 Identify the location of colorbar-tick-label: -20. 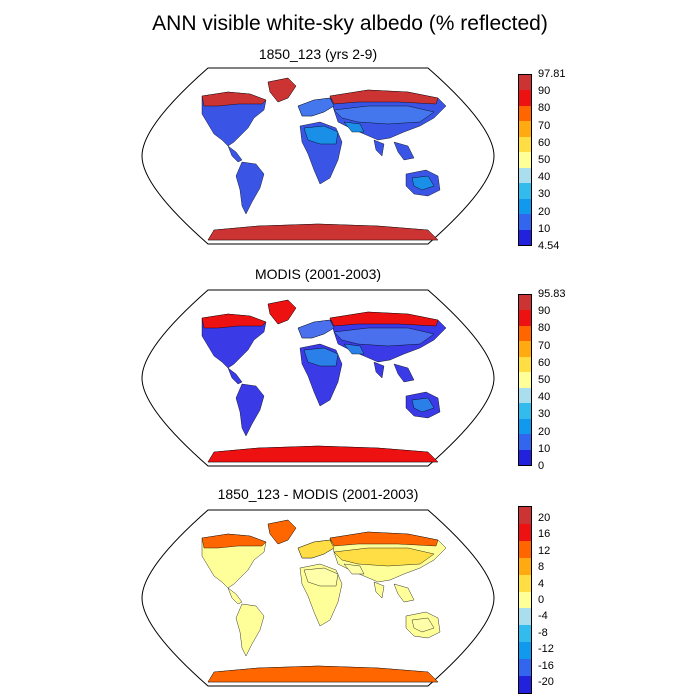
(546, 682).